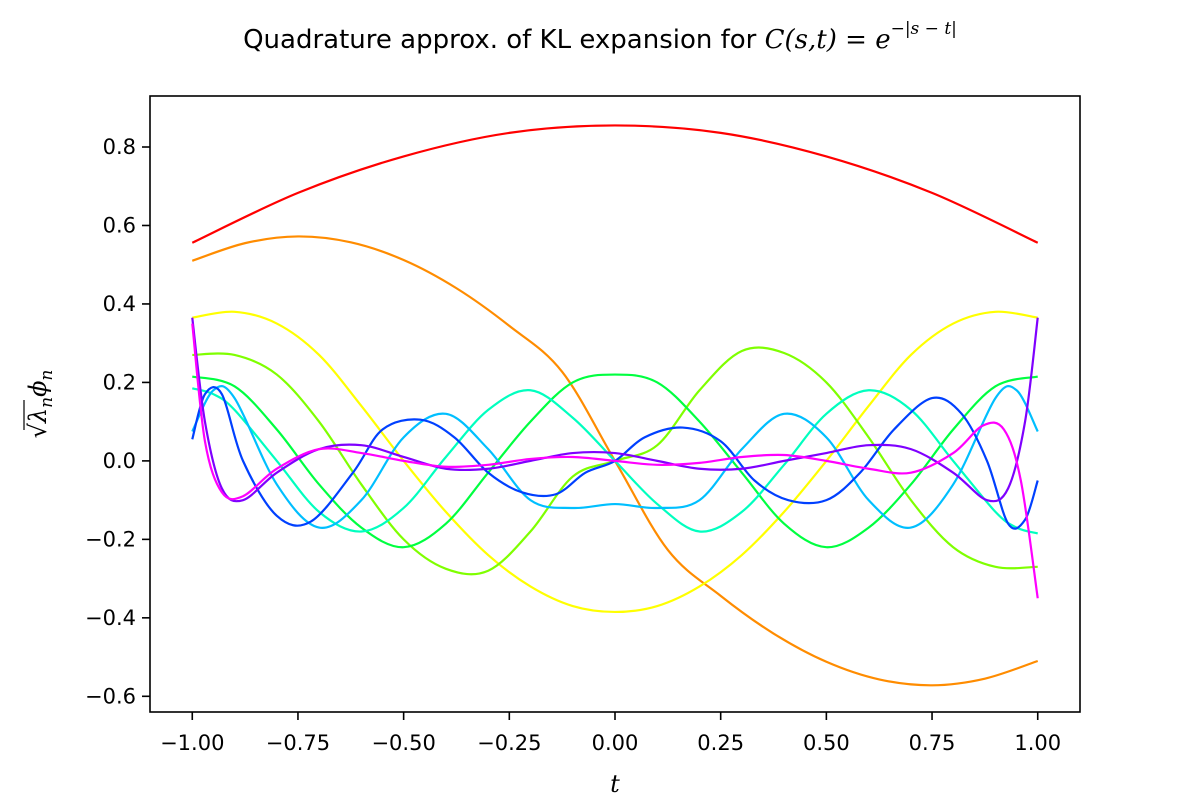 This screenshot has height=800, width=1200. What do you see at coordinates (110, 696) in the screenshot?
I see `y-tick-label: −0.6` at bounding box center [110, 696].